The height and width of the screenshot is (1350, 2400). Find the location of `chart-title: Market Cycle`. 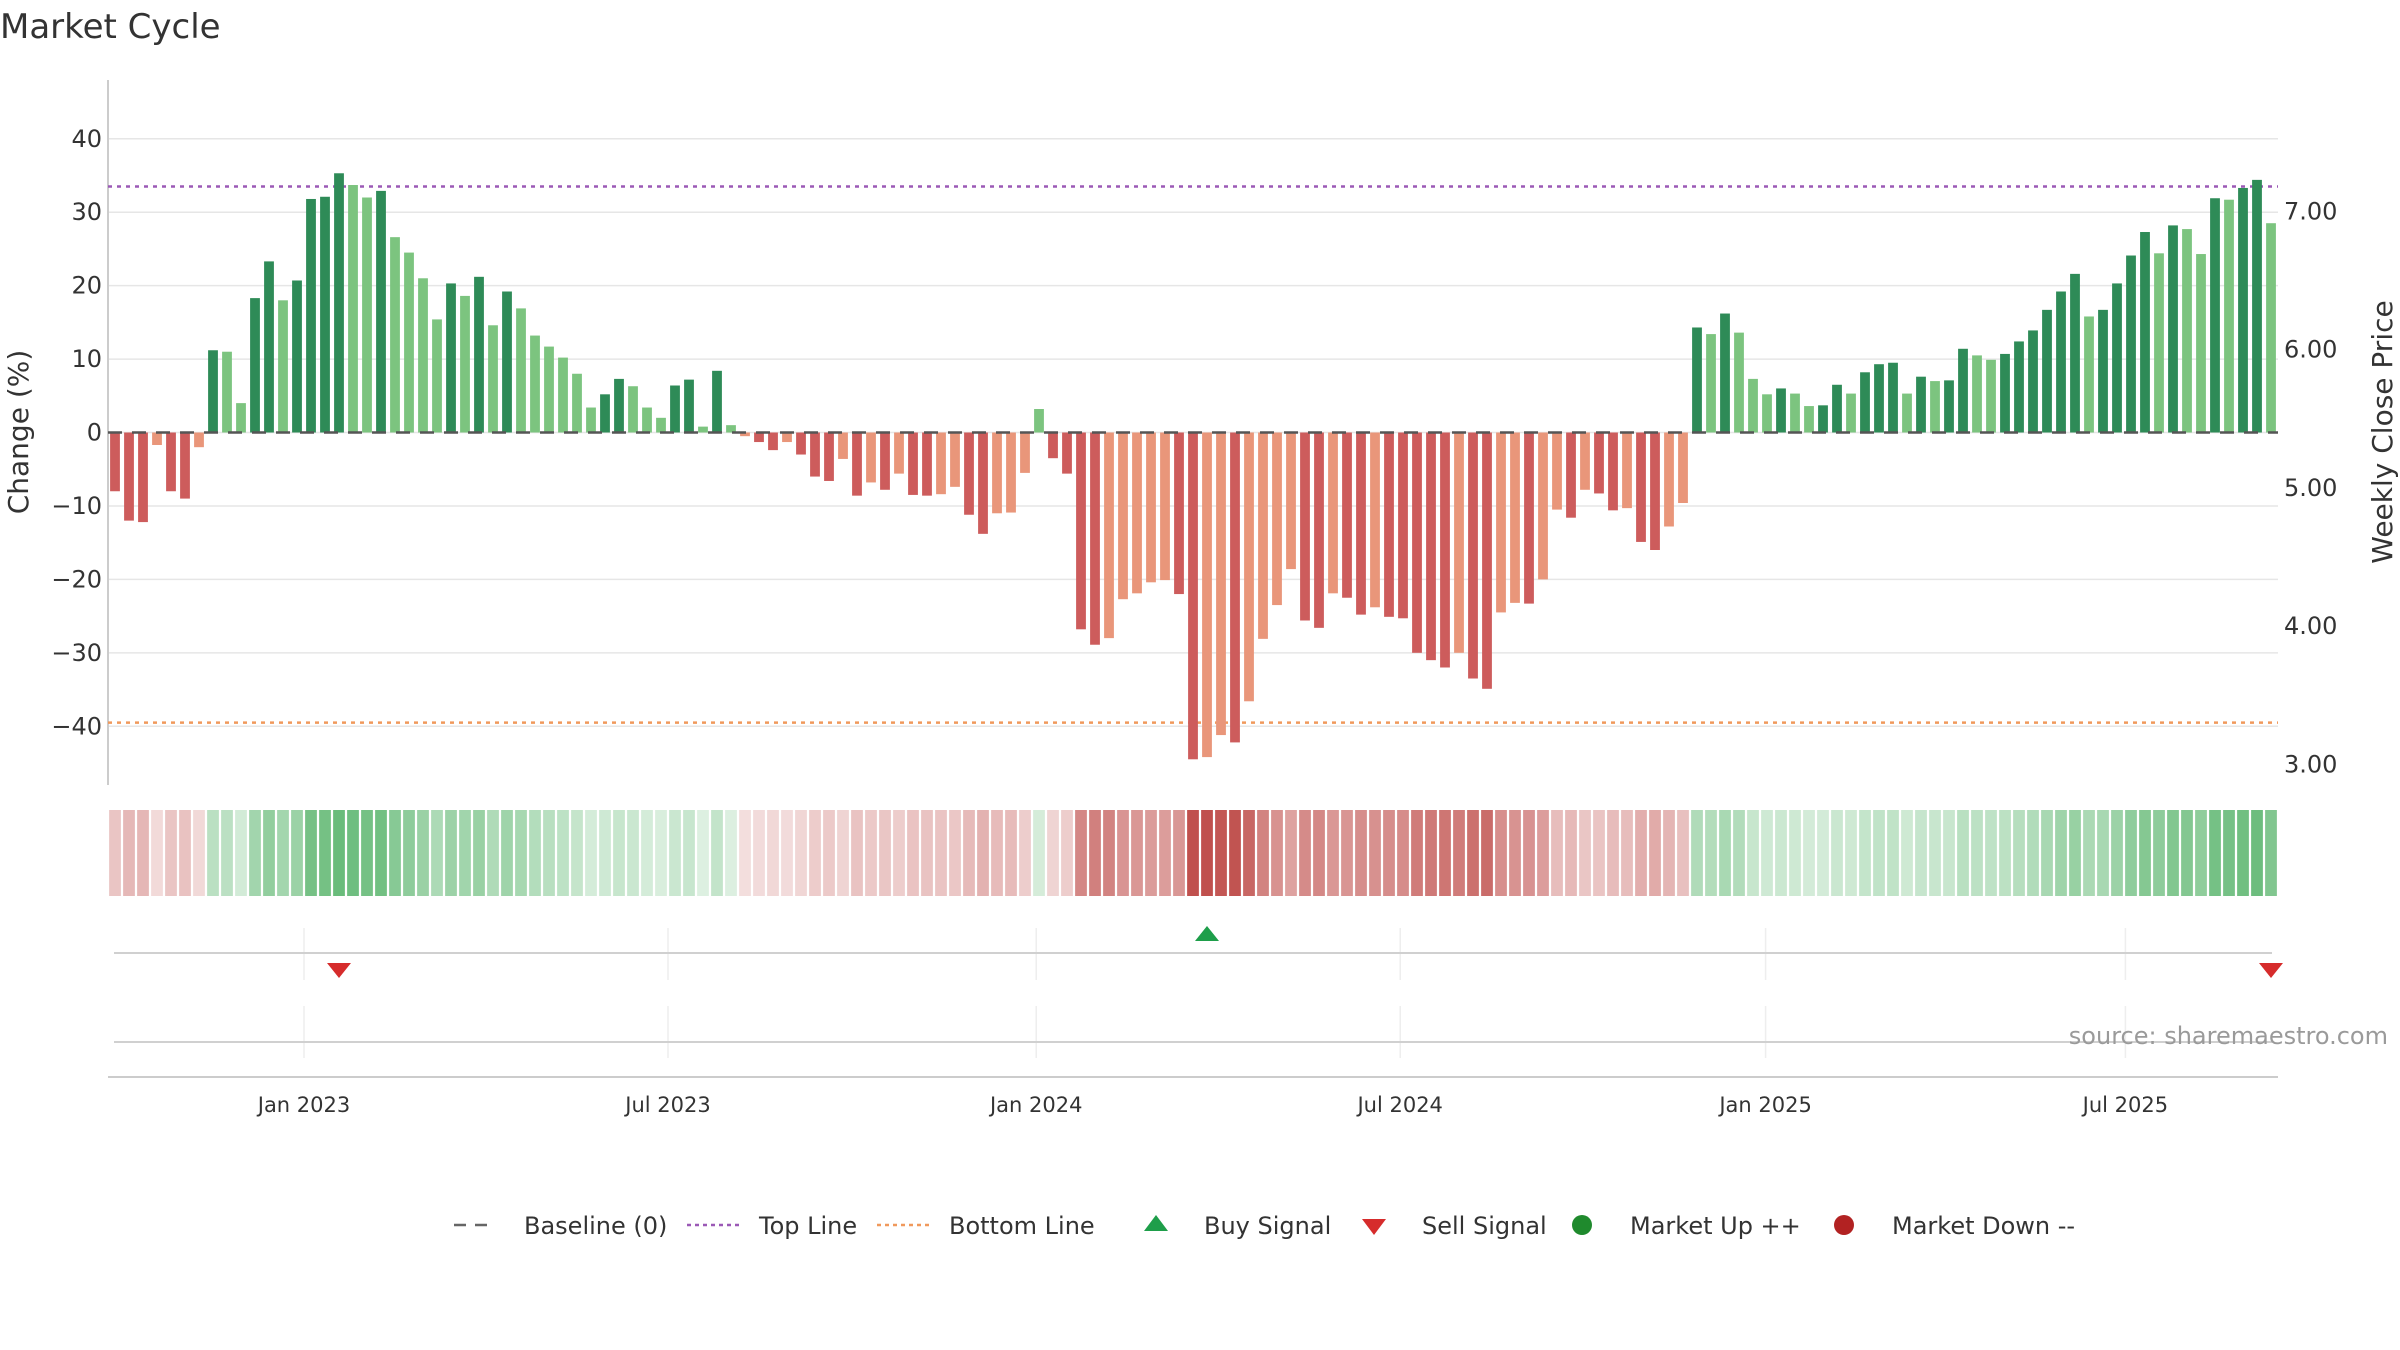

chart-title: Market Cycle is located at coordinates (110, 27).